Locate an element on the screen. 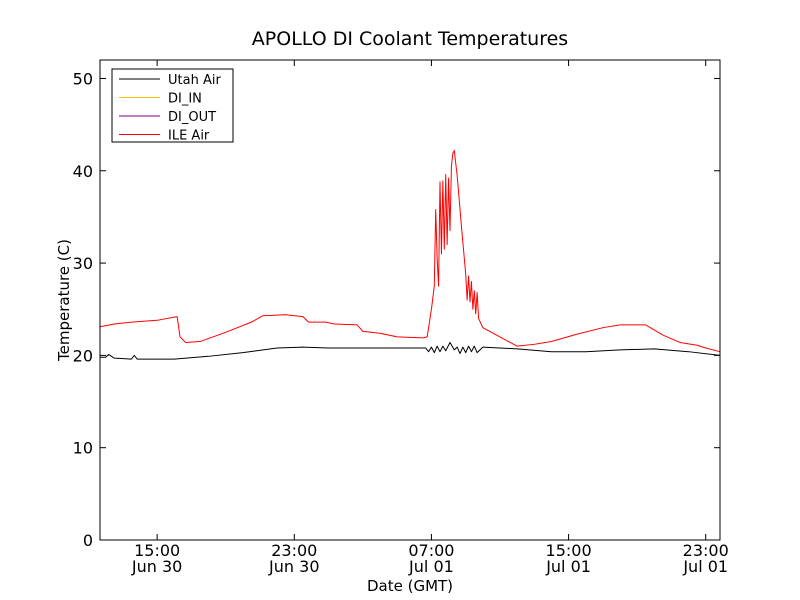 Image resolution: width=800 pixels, height=600 pixels. y-tick-label: 40 is located at coordinates (83, 171).